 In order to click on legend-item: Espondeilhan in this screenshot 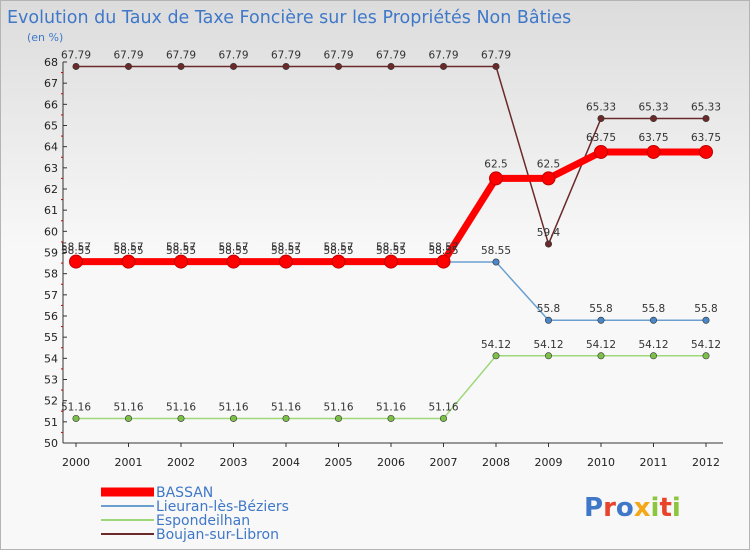, I will do `click(203, 521)`.